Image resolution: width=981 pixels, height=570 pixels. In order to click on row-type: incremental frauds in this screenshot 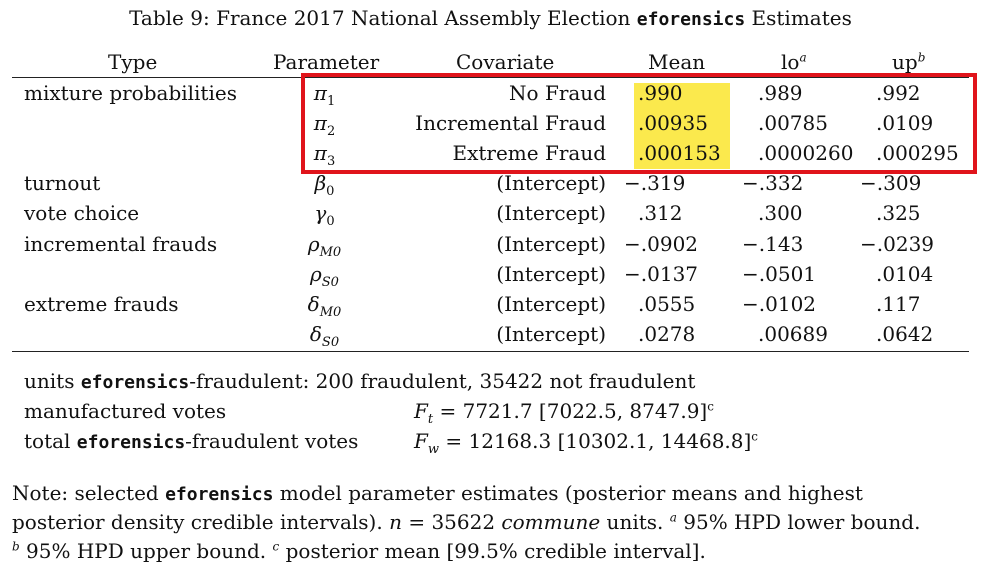, I will do `click(121, 243)`.